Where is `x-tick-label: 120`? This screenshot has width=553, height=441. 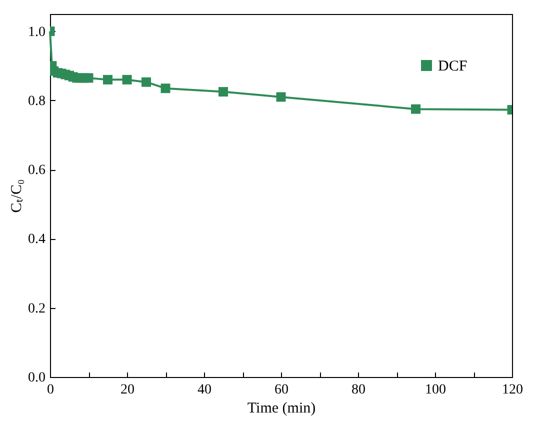
x-tick-label: 120 is located at coordinates (512, 390).